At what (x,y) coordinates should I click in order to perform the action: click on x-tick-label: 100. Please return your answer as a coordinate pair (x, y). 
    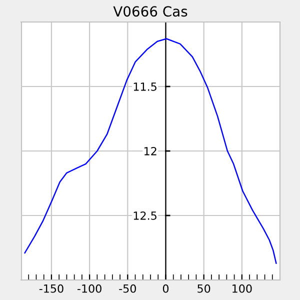
    Looking at the image, I should click on (242, 288).